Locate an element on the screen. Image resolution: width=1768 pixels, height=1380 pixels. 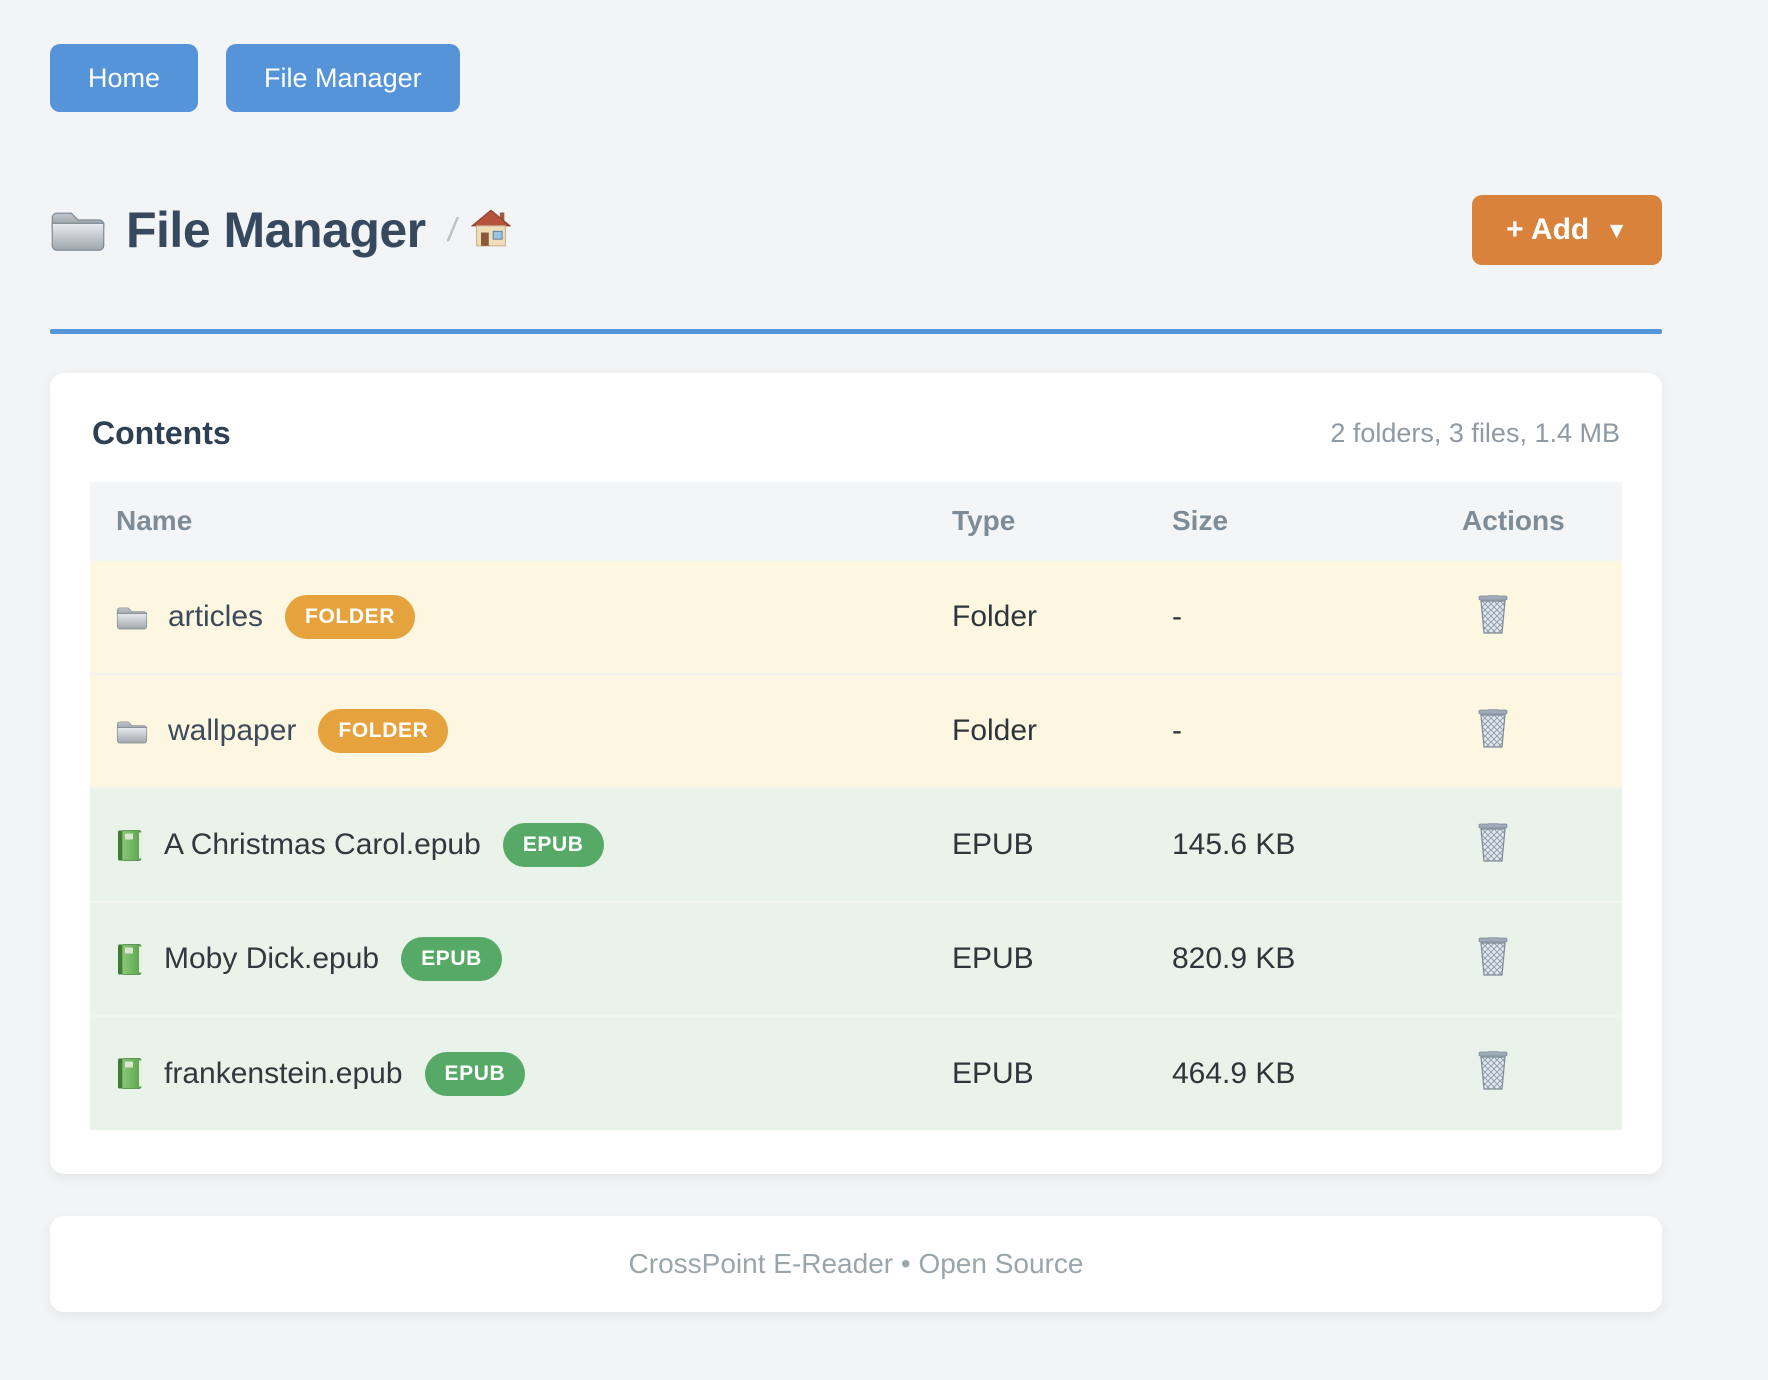
top-nav: Home File Manager is located at coordinates (856, 78).